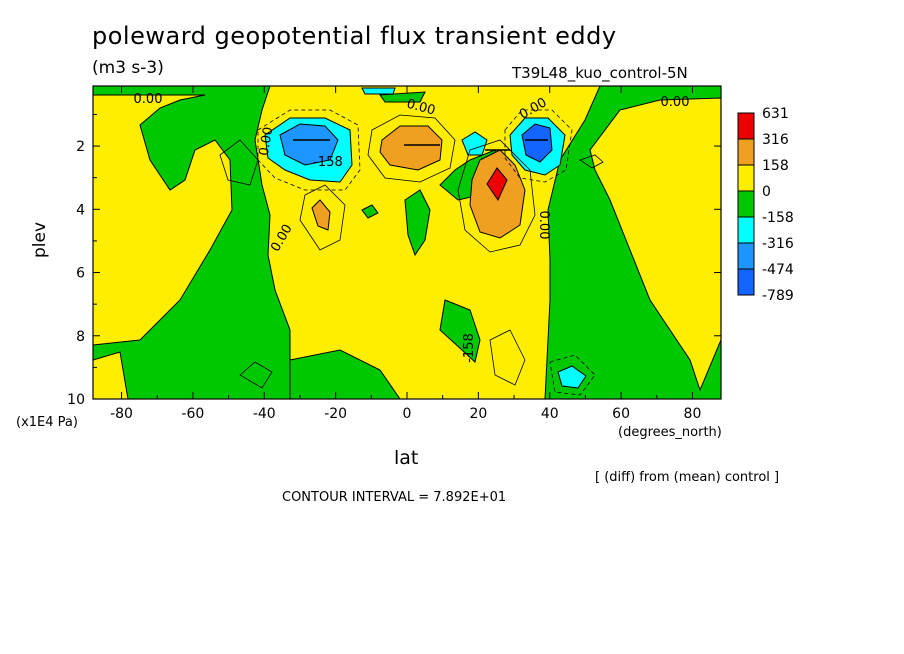 This screenshot has height=654, width=904. Describe the element at coordinates (163, 220) in the screenshot. I see `field-yellow-south` at that location.